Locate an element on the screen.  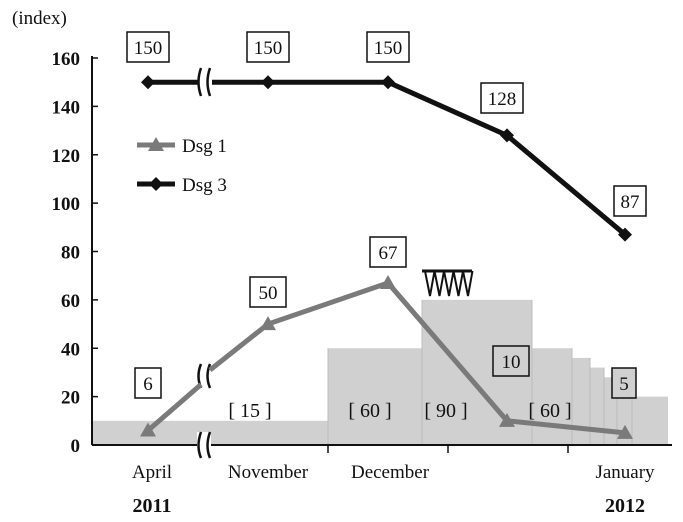
dsg3-data-label: 87 is located at coordinates (630, 201).